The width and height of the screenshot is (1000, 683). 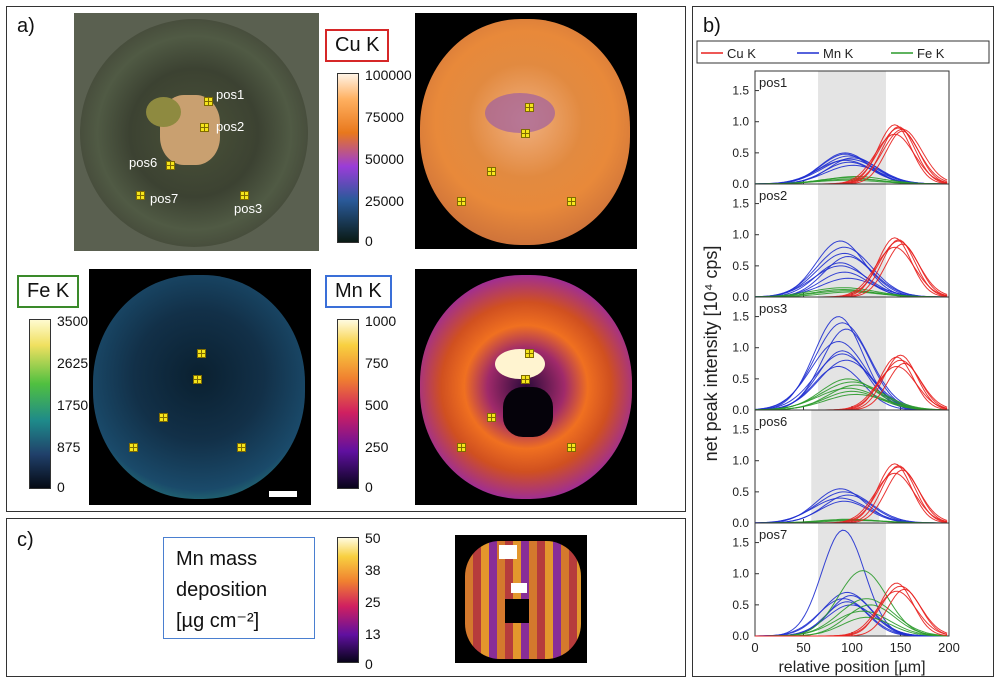 I want to click on fe-pos7-marker, so click(x=133, y=447).